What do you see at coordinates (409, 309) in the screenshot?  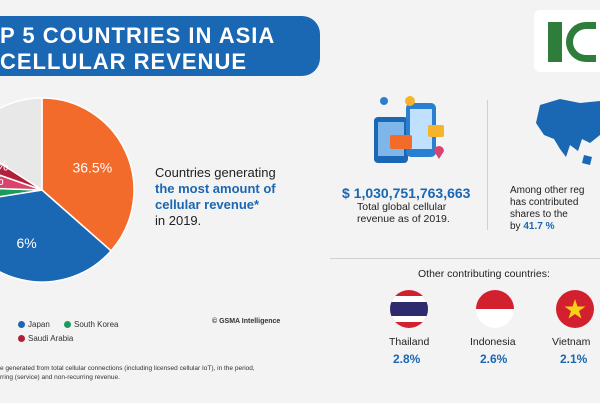 I see `thailand-flag-icon` at bounding box center [409, 309].